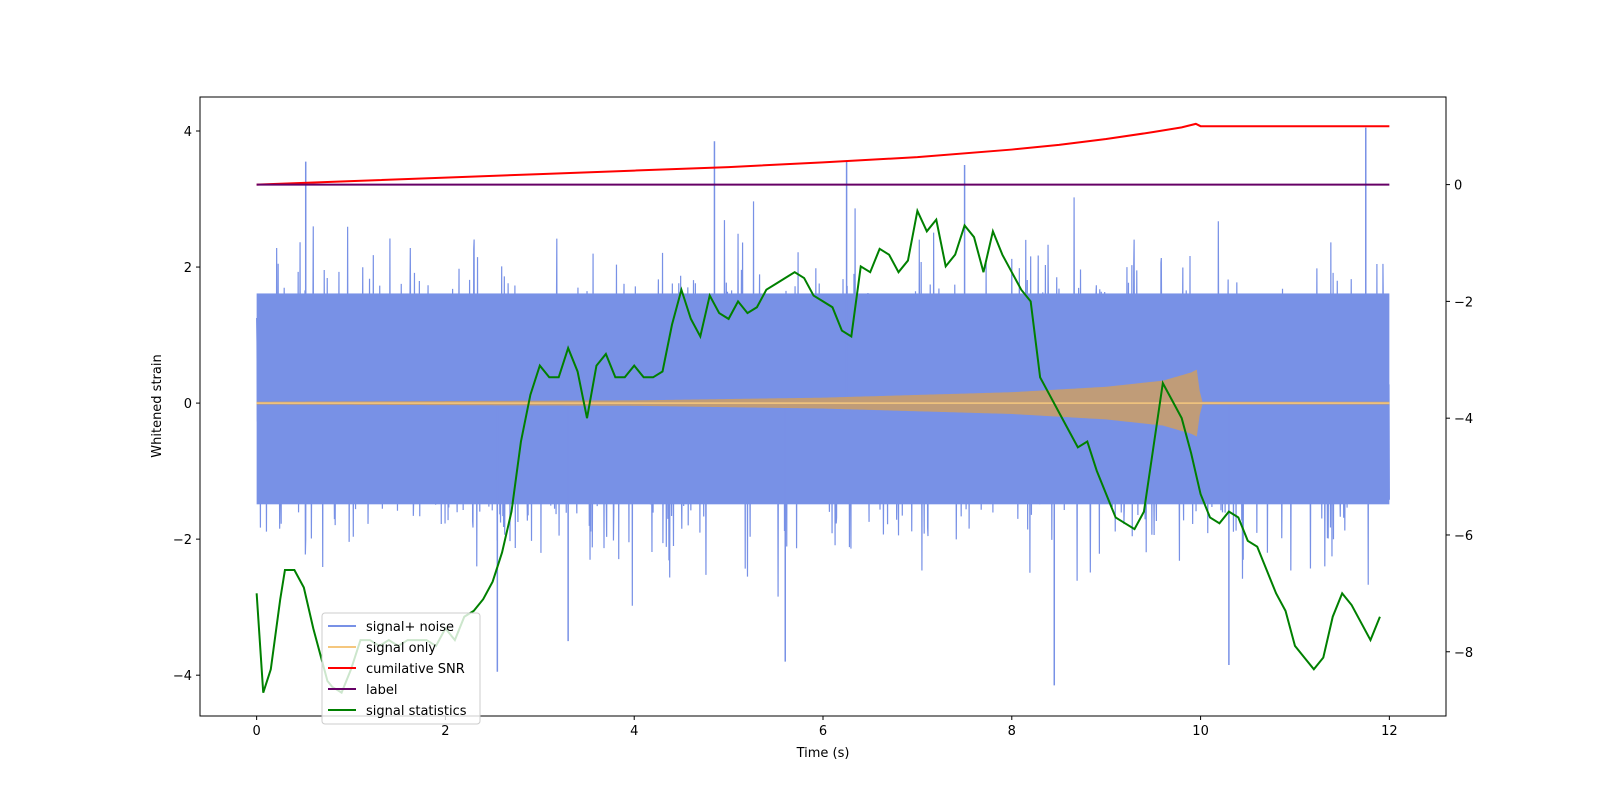 This screenshot has width=1600, height=805. Describe the element at coordinates (823, 753) in the screenshot. I see `x-axis-label: Time (s)` at that location.